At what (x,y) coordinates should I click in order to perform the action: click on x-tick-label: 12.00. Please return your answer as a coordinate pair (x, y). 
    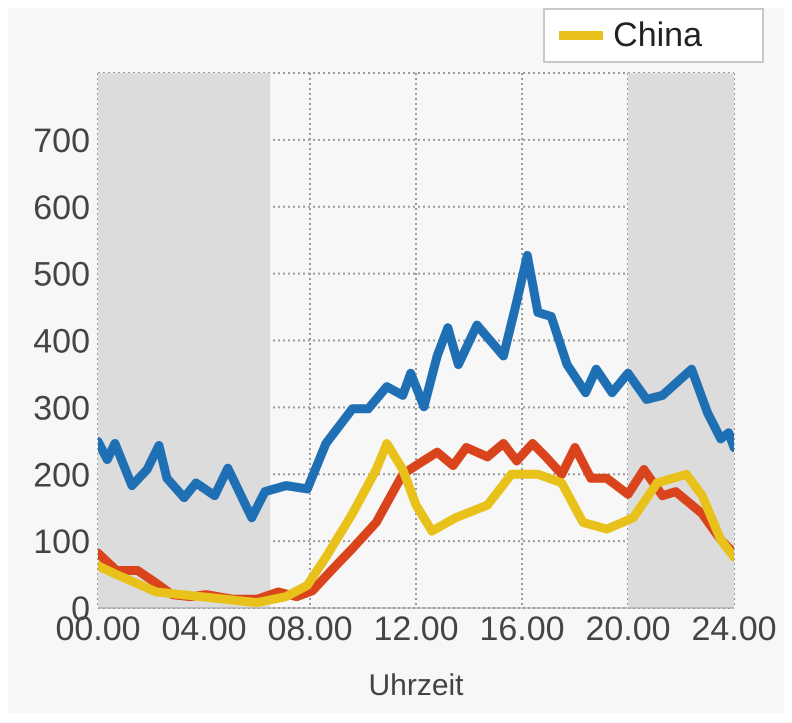
    Looking at the image, I should click on (416, 629).